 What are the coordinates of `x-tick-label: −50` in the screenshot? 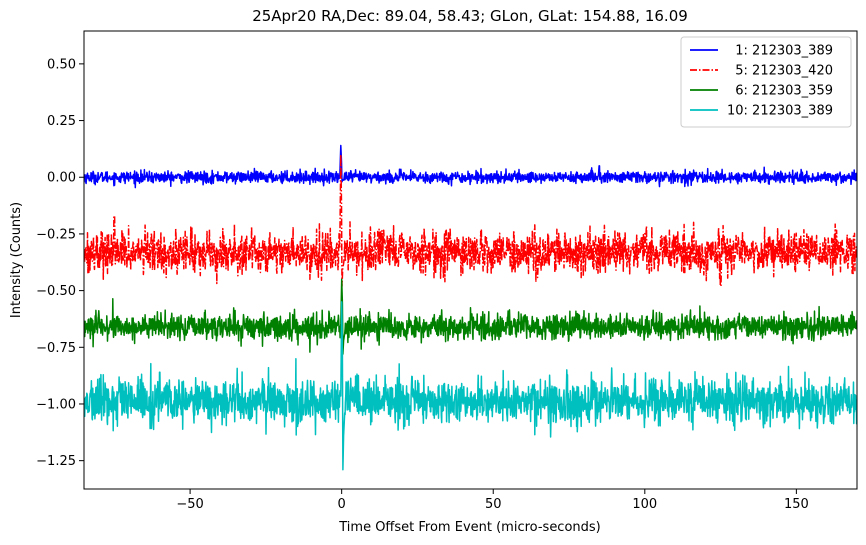 It's located at (189, 504).